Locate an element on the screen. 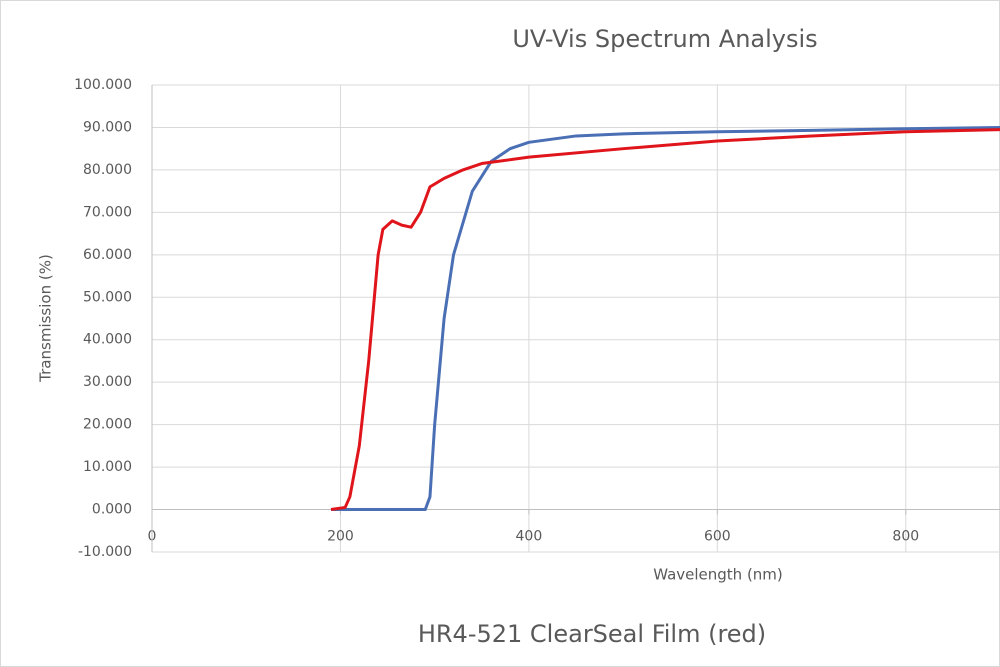 The height and width of the screenshot is (667, 1000). y-tick-label: 30.000 is located at coordinates (107, 382).